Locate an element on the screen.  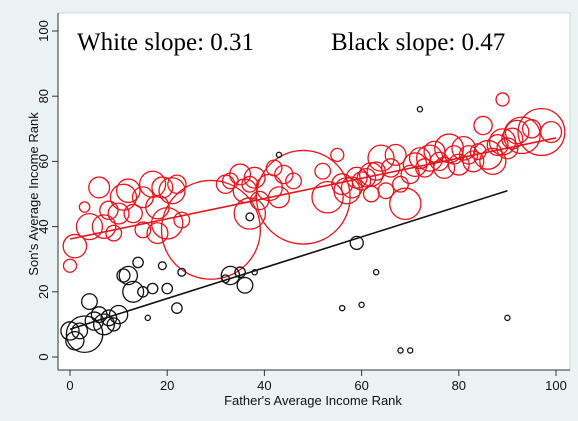
y-axis-label: Son's Average Income Rank is located at coordinates (33, 194).